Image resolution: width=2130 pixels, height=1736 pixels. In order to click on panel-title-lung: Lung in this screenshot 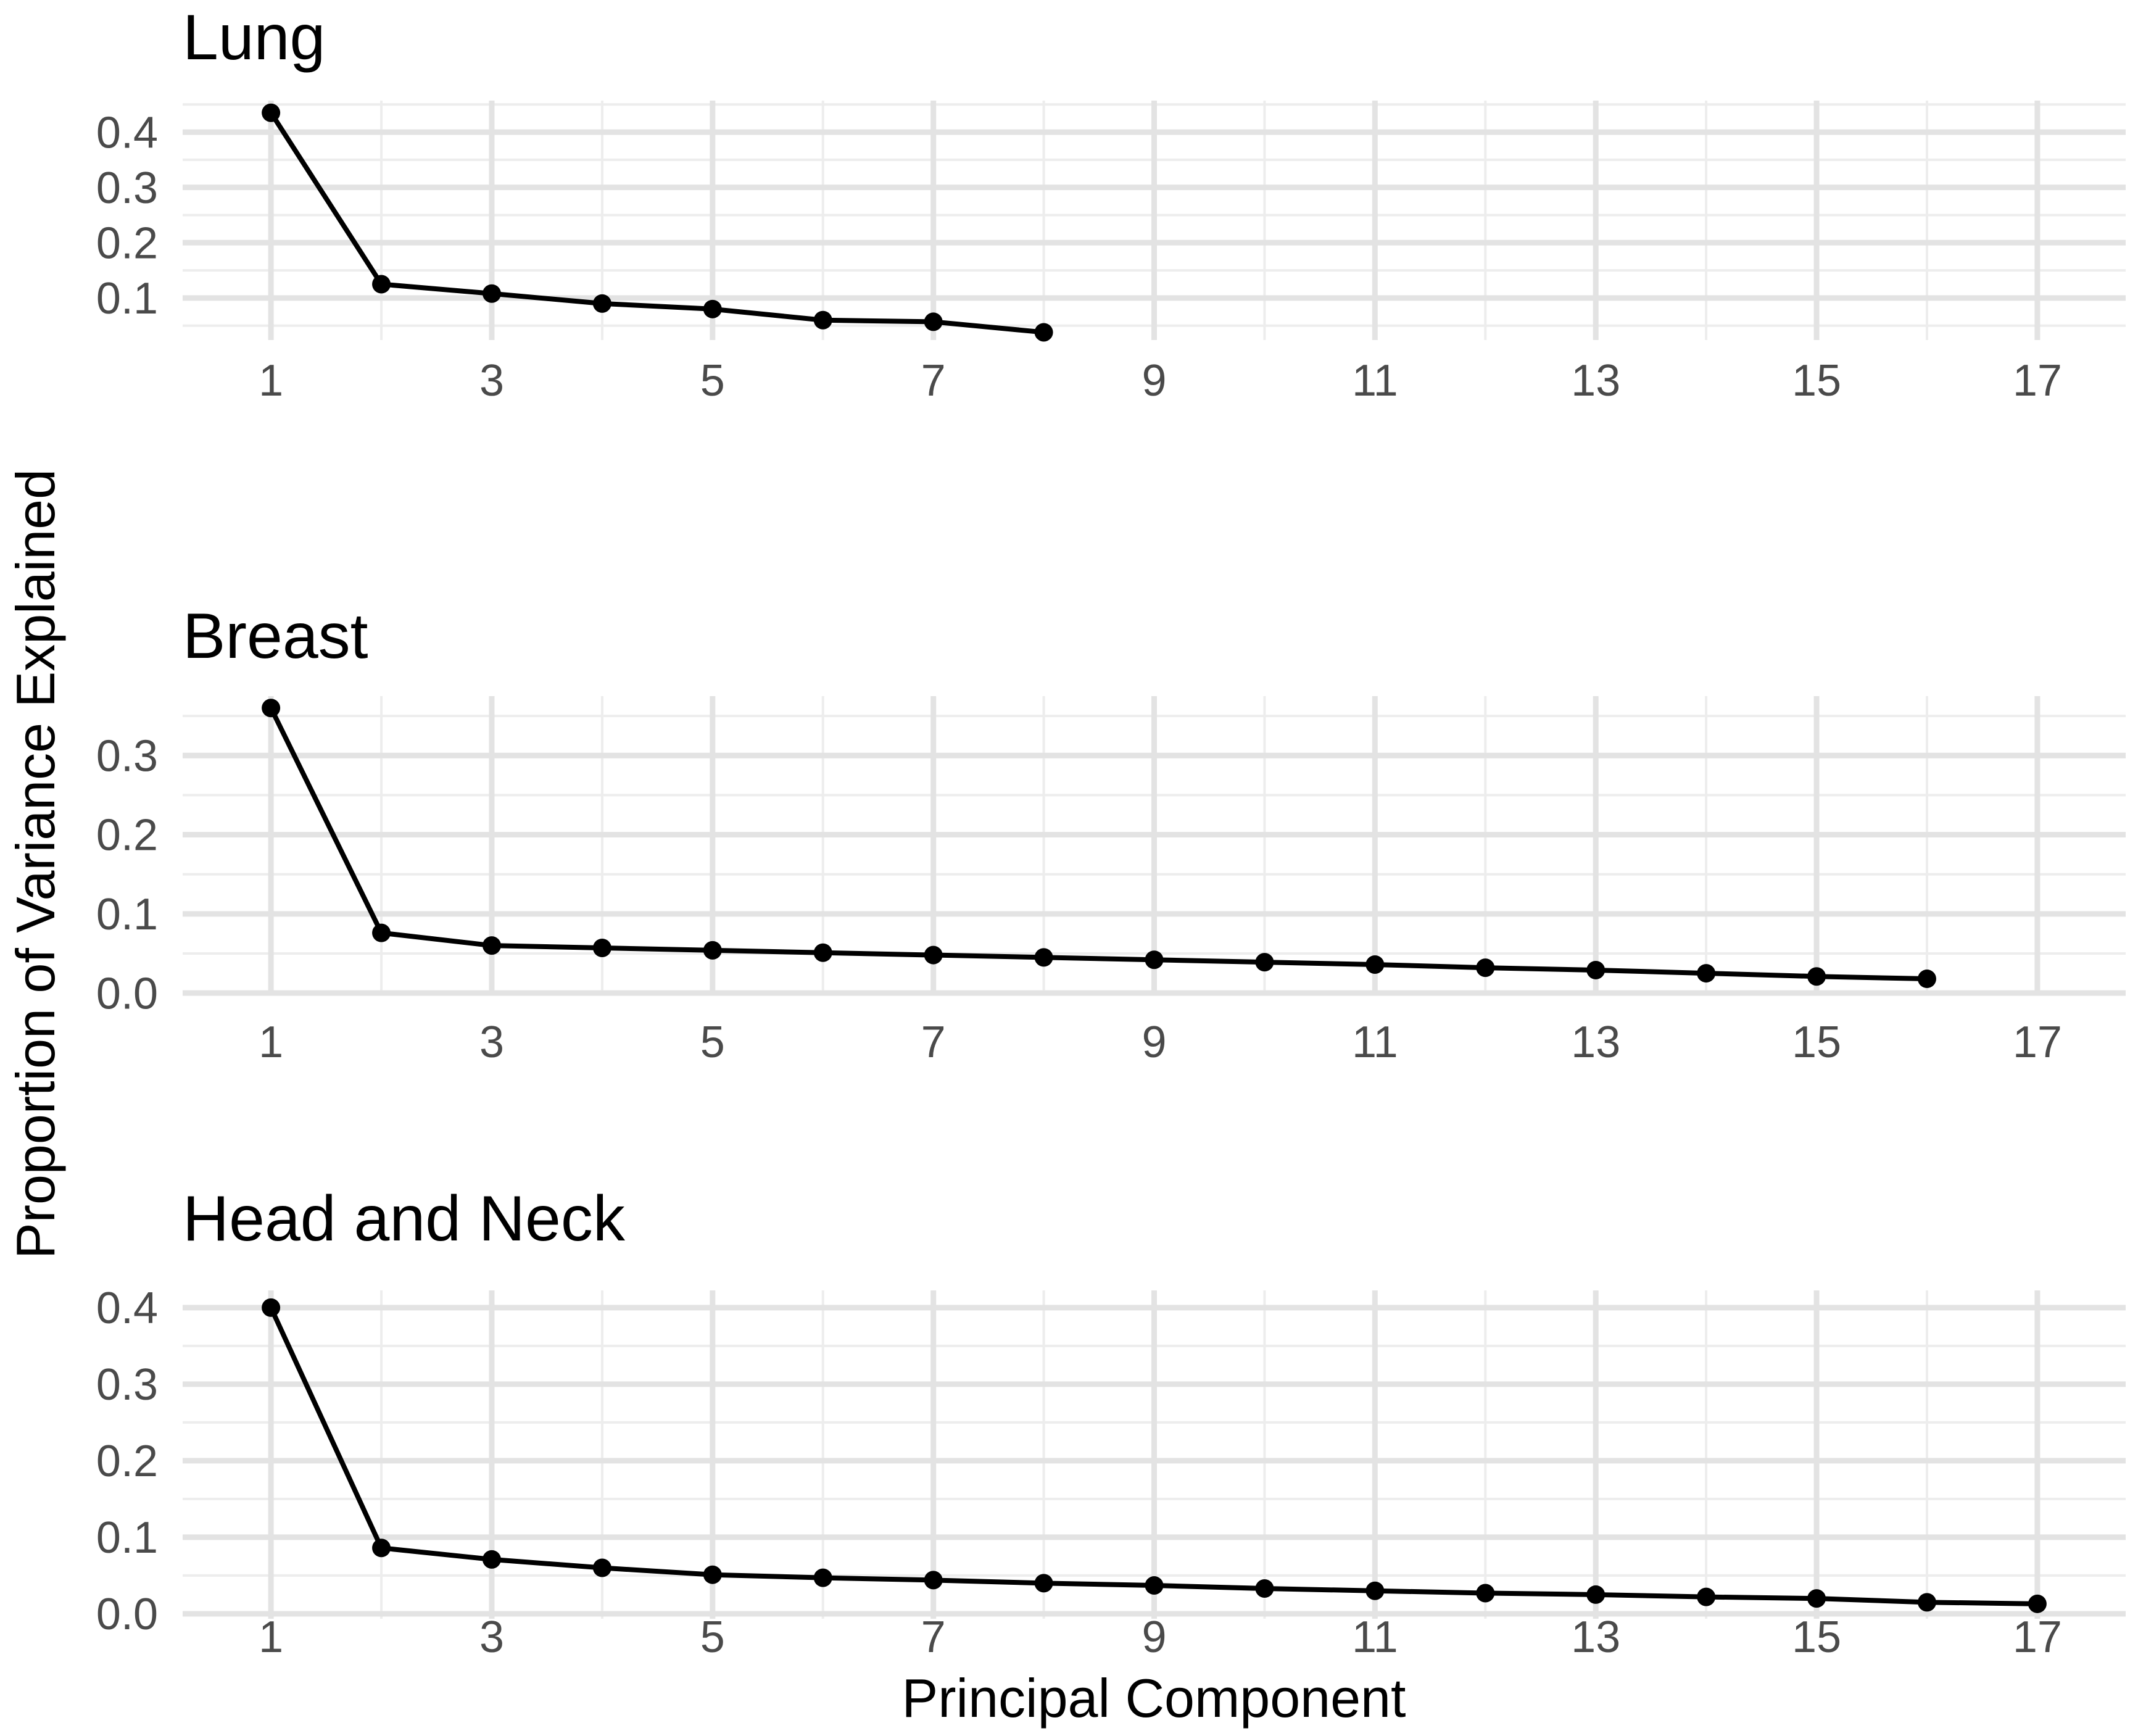, I will do `click(254, 37)`.